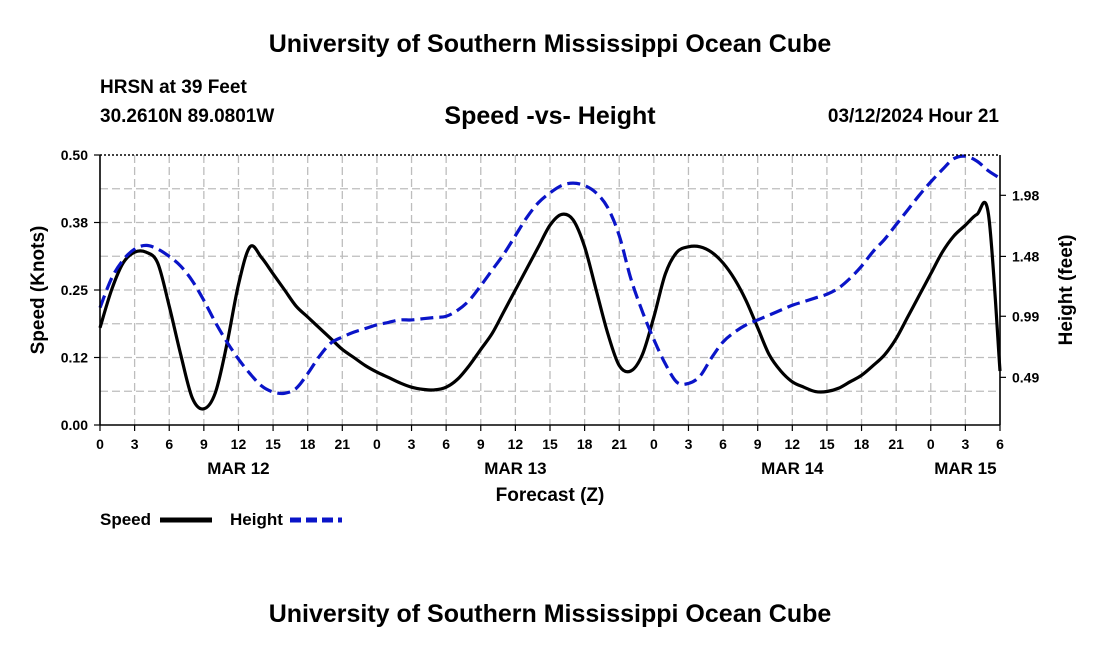 The height and width of the screenshot is (650, 1100). I want to click on y-tick-label-left: 0.00, so click(74, 425).